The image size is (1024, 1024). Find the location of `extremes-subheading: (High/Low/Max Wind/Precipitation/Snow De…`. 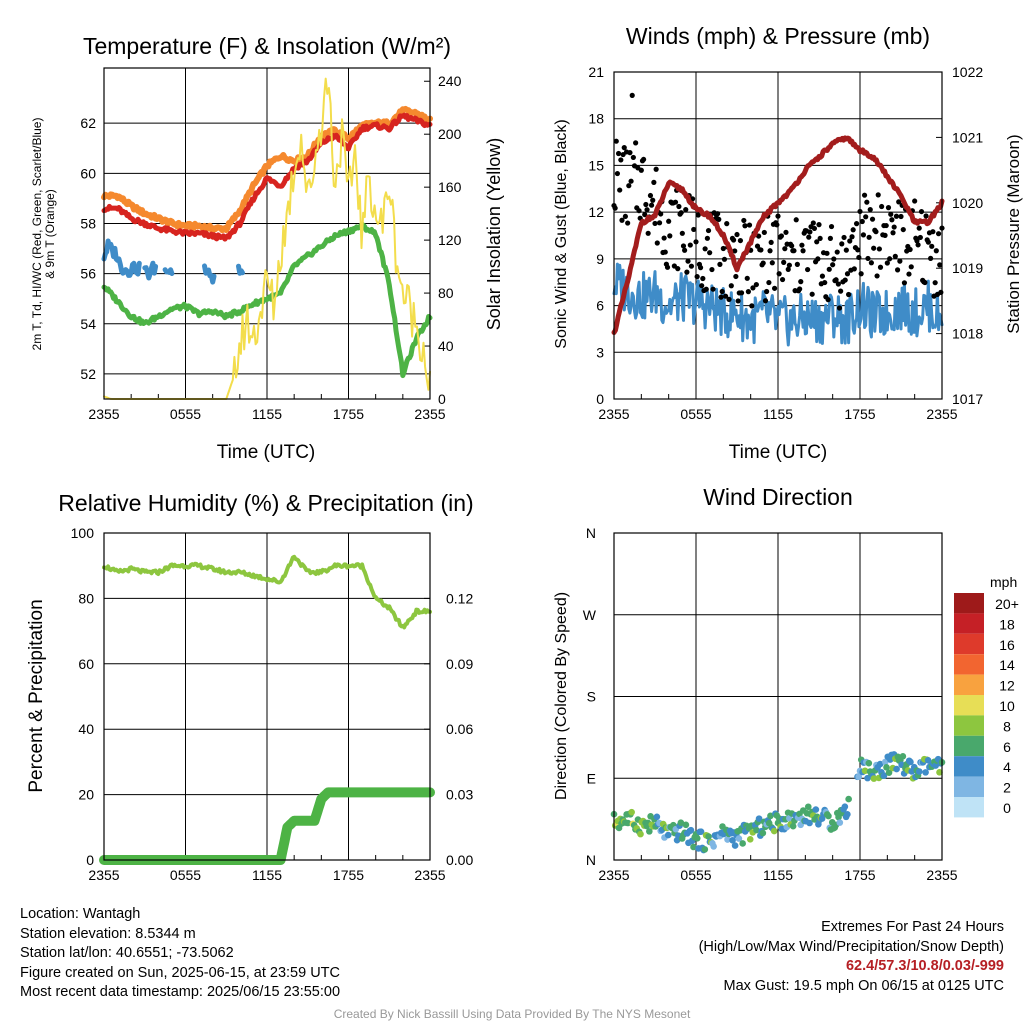

extremes-subheading: (High/Low/Max Wind/Precipitation/Snow De… is located at coordinates (851, 946).